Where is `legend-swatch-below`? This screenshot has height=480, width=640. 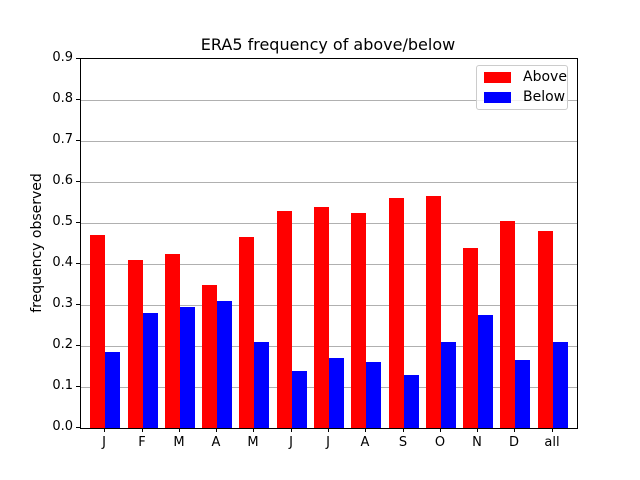 legend-swatch-below is located at coordinates (497, 97).